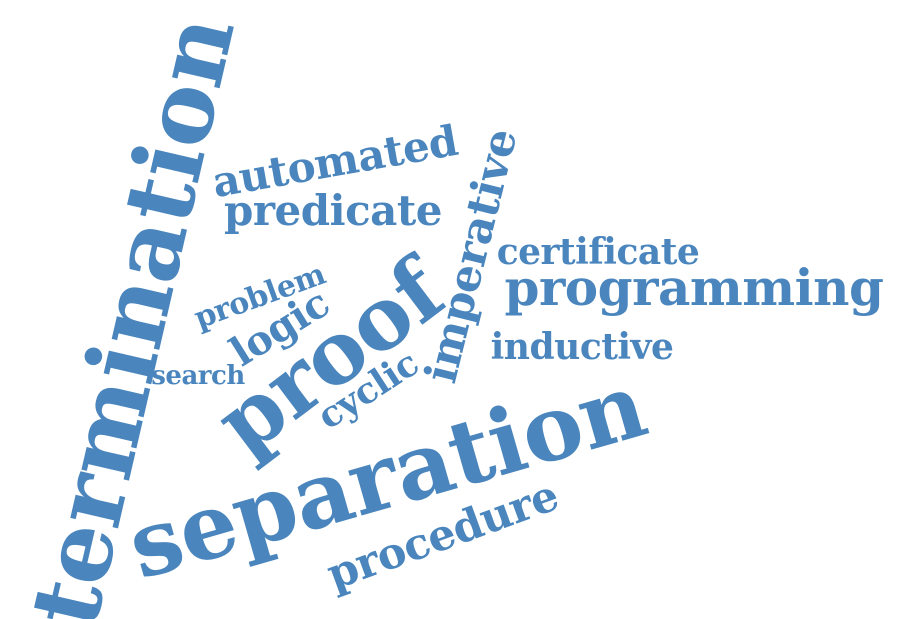  I want to click on word-programming: programming, so click(694, 287).